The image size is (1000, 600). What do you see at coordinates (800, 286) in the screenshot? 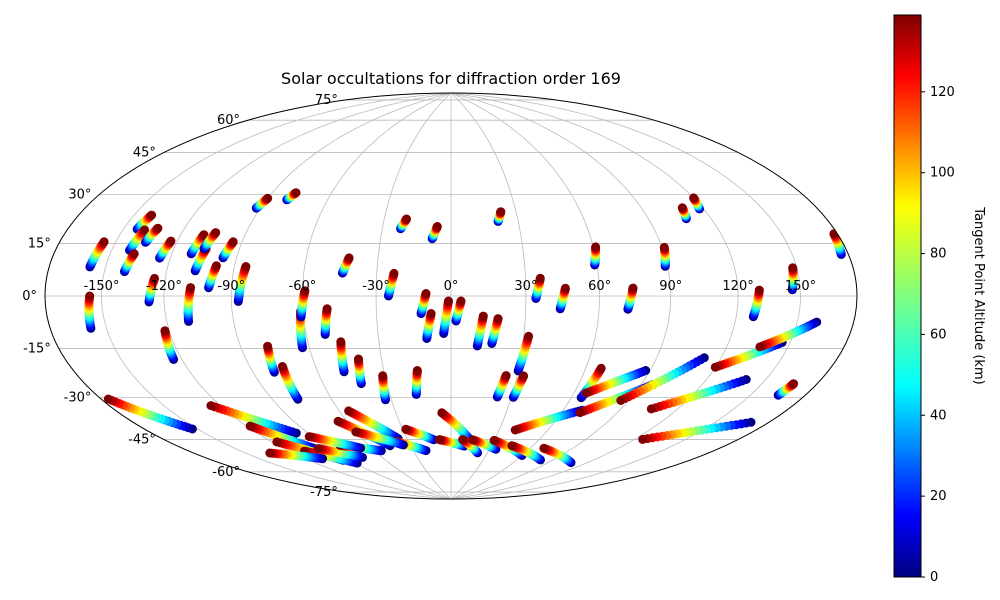
I see `longitude-tick-label: 150°` at bounding box center [800, 286].